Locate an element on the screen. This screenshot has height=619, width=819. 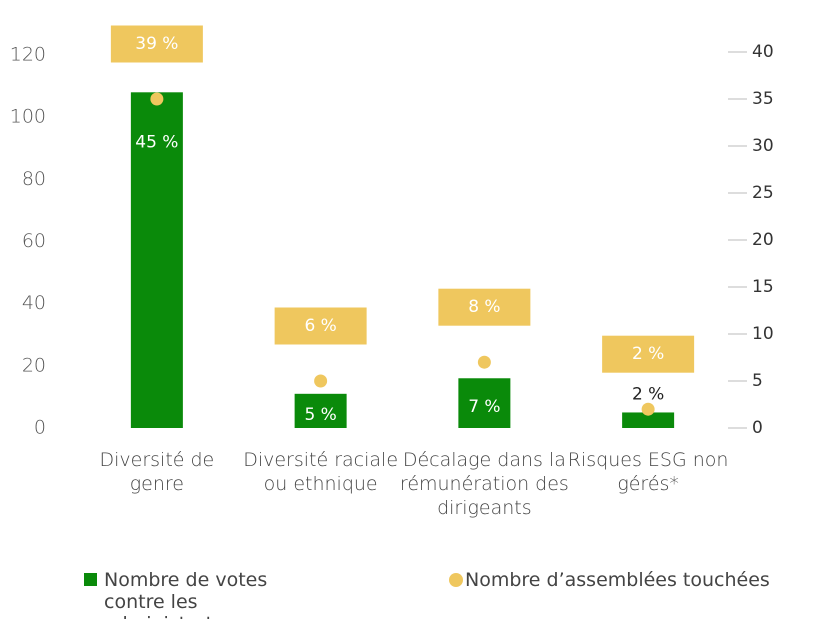
x-tick-label: Risques ESG non gérés* is located at coordinates (648, 472).